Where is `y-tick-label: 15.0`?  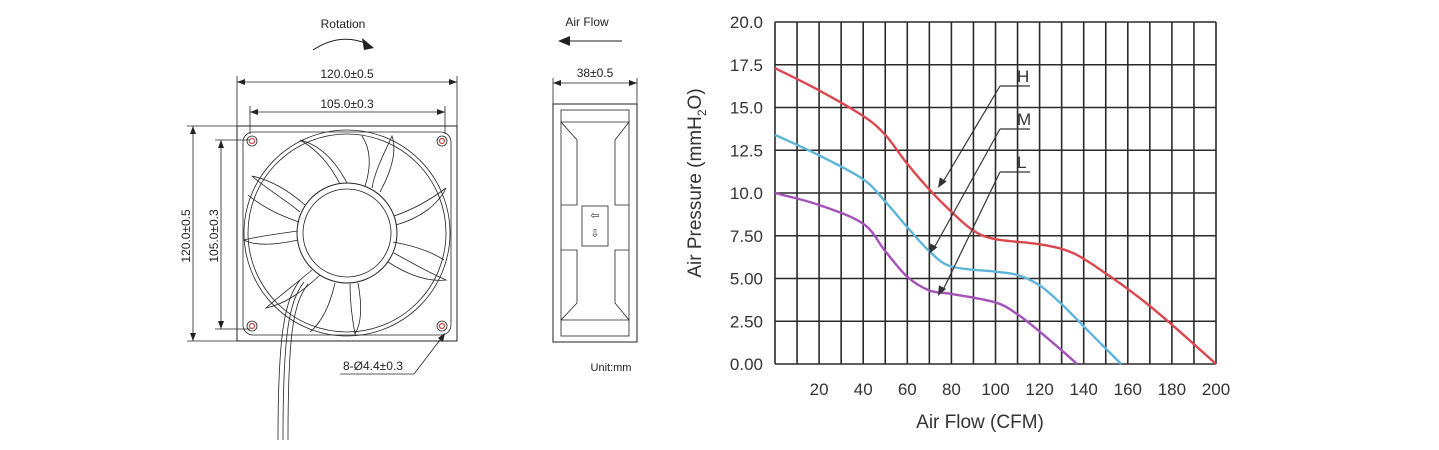 y-tick-label: 15.0 is located at coordinates (746, 108).